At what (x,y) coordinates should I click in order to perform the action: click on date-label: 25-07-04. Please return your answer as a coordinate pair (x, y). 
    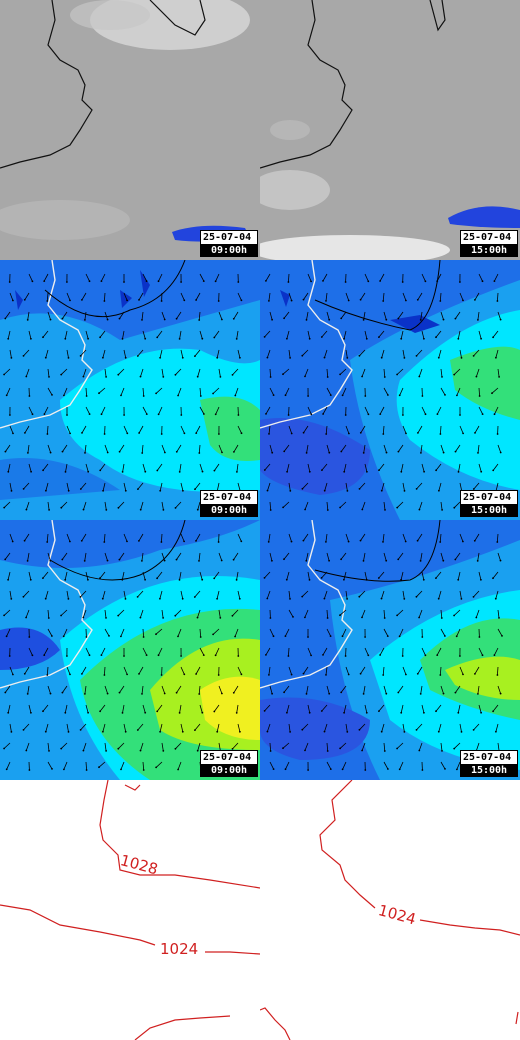
    Looking at the image, I should click on (229, 757).